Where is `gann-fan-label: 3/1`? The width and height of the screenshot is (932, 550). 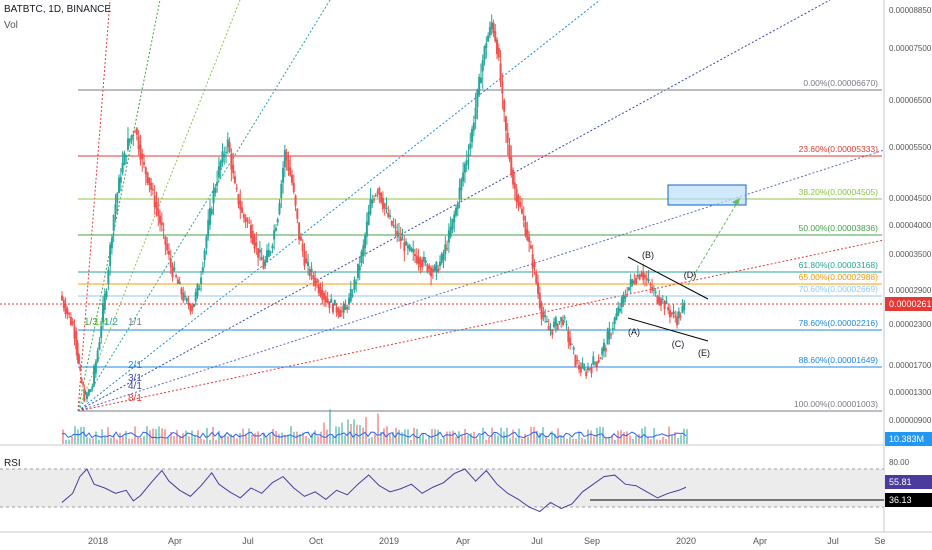
gann-fan-label: 3/1 is located at coordinates (135, 378).